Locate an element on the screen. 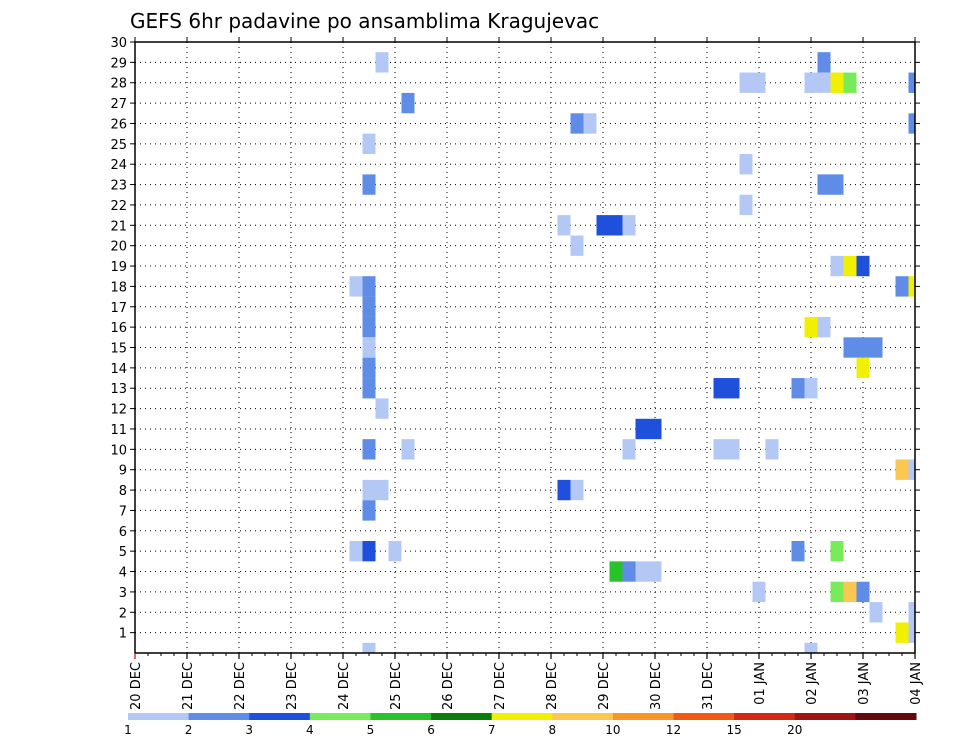  y-tick-label: 4 is located at coordinates (123, 573).